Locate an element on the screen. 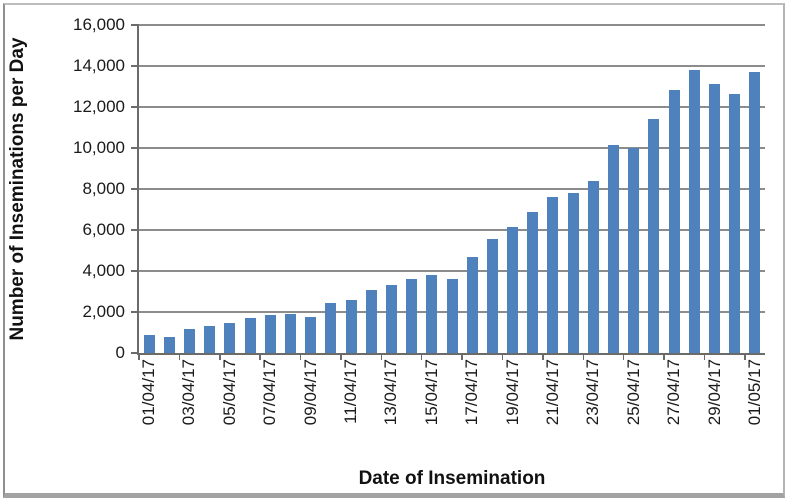  x-tick-label: 11/04/17 is located at coordinates (351, 391).